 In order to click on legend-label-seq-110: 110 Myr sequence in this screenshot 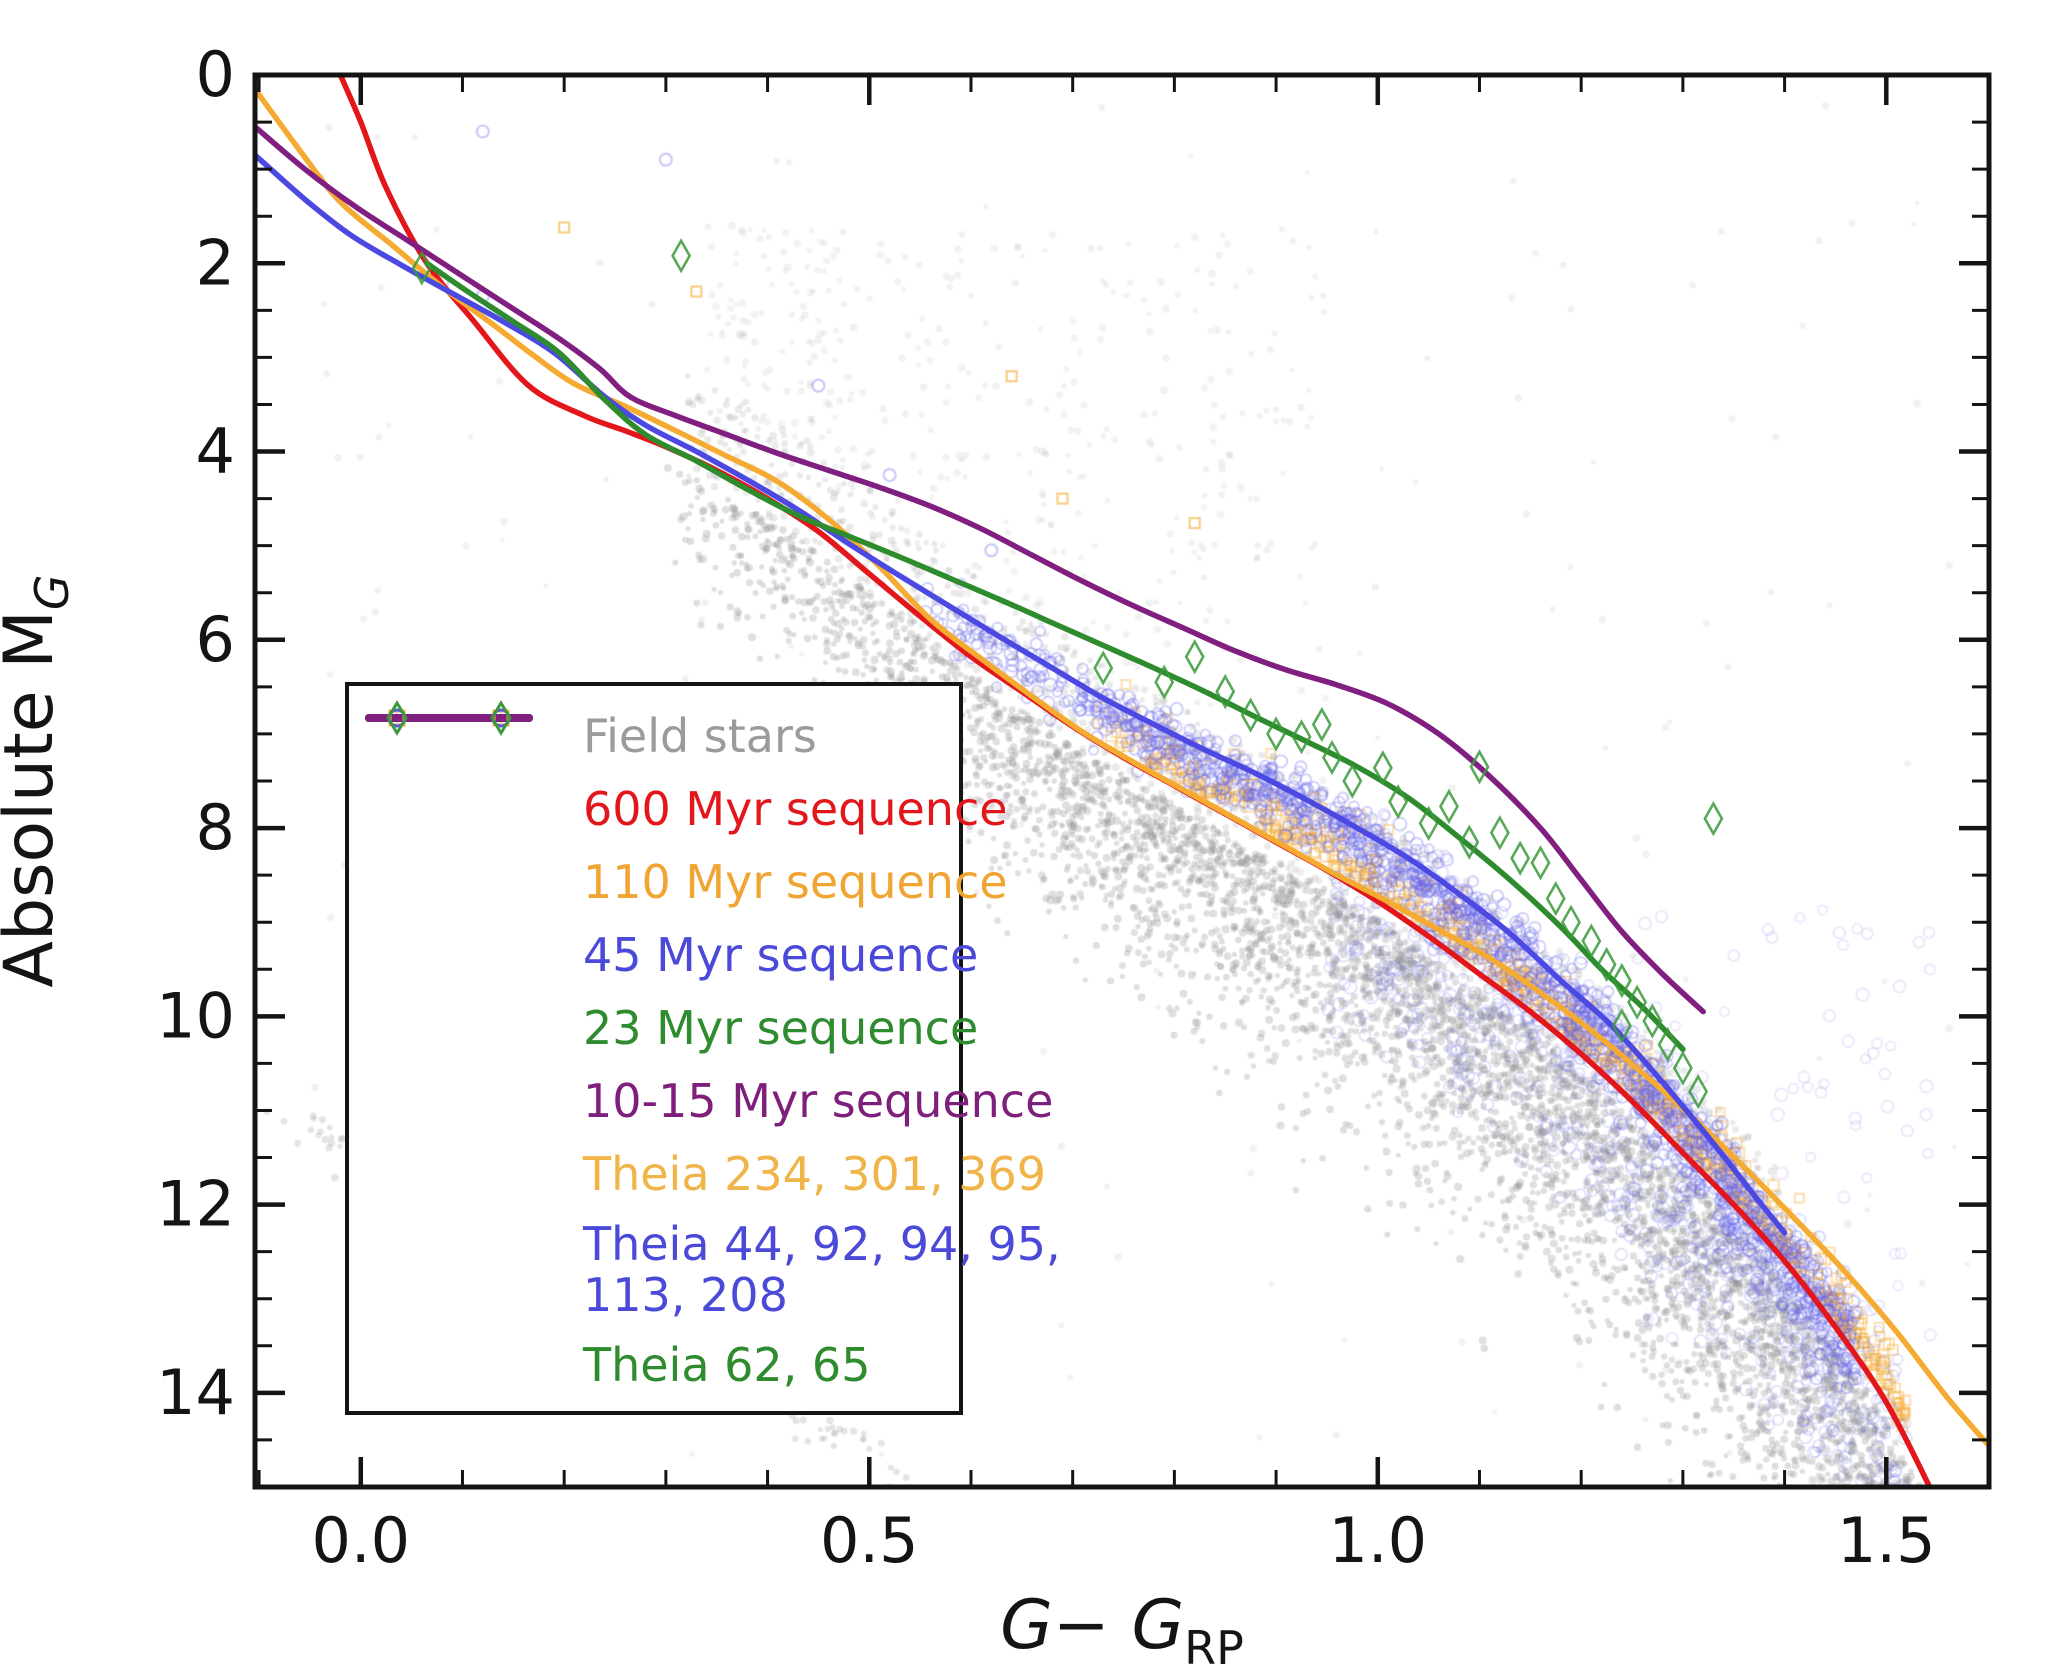, I will do `click(795, 882)`.